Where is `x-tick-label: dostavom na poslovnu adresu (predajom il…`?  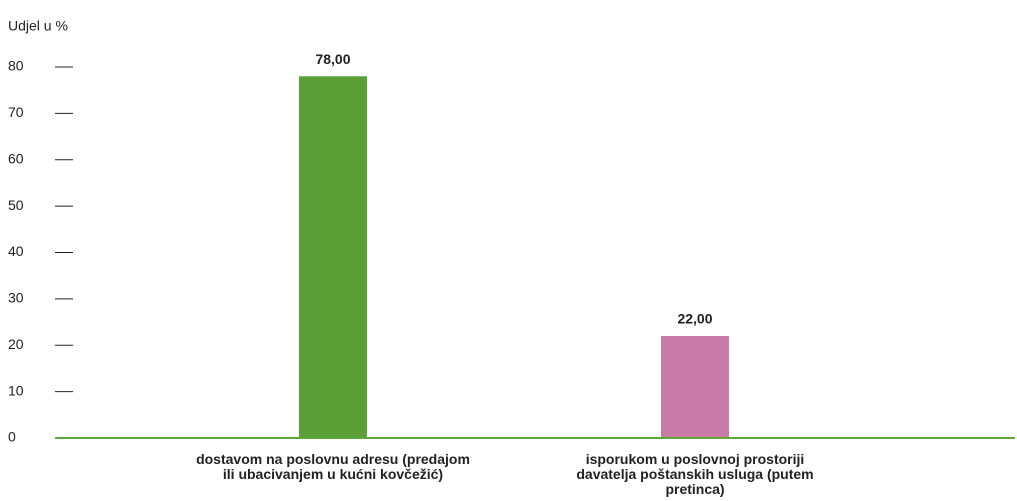
x-tick-label: dostavom na poslovnu adresu (predajom il… is located at coordinates (333, 466).